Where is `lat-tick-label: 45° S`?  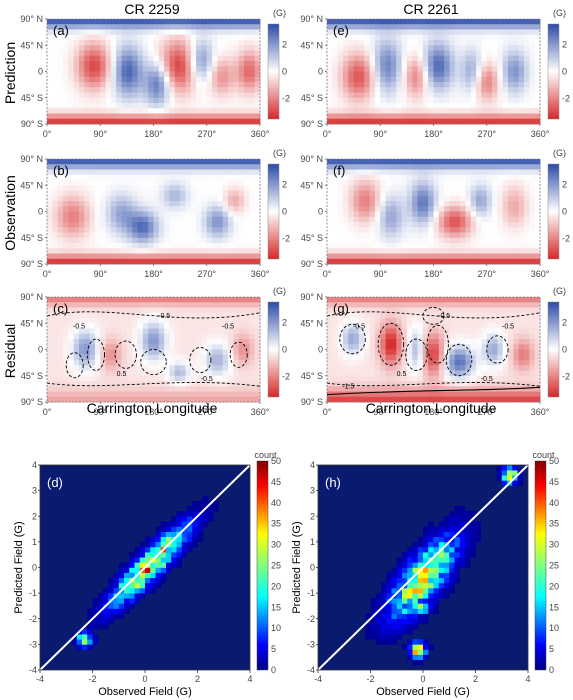
lat-tick-label: 45° S is located at coordinates (32, 376).